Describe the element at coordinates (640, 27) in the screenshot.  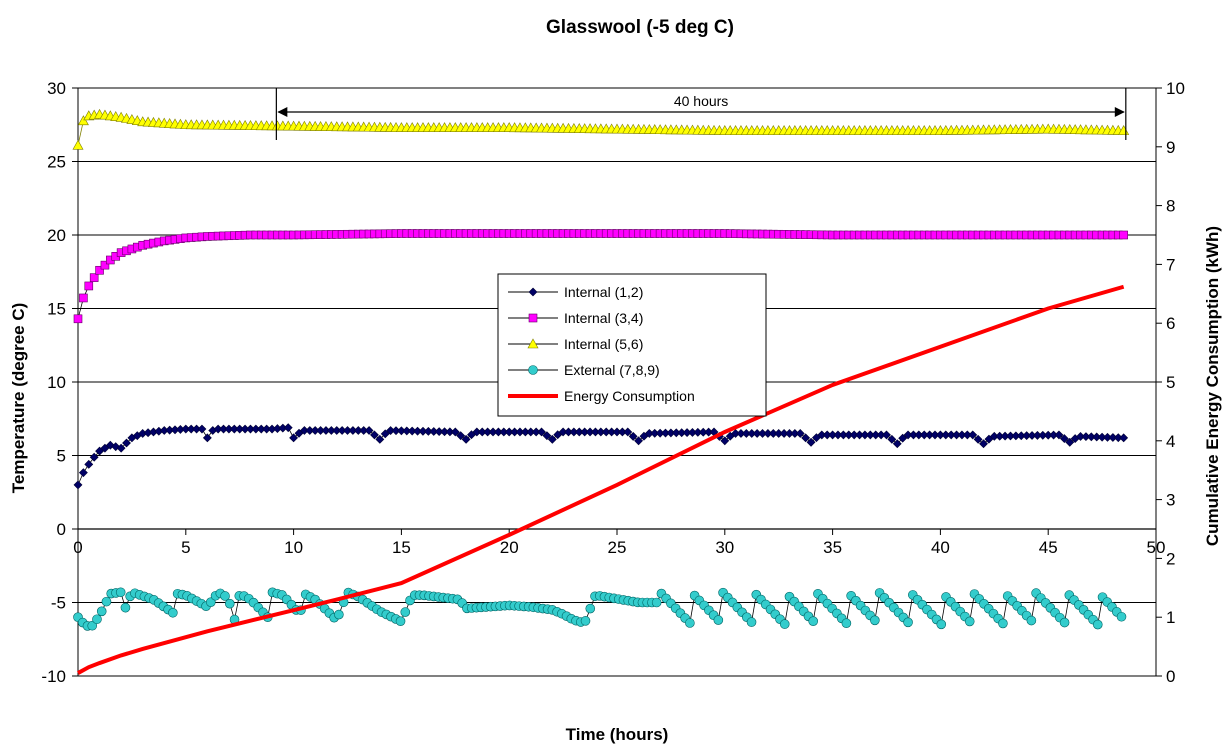
I see `chart-title: Glasswool (-5 deg C)` at that location.